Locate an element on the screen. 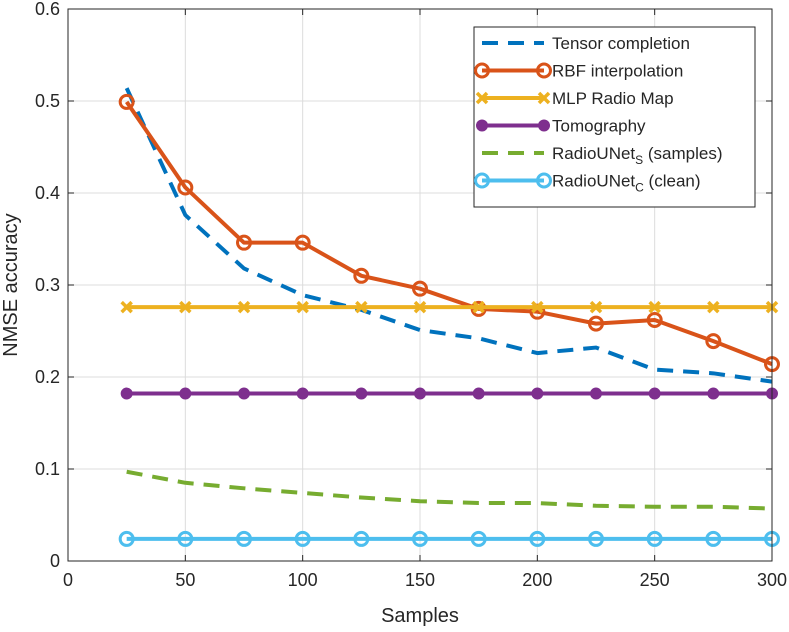  x-tick-label: 50 is located at coordinates (185, 580).